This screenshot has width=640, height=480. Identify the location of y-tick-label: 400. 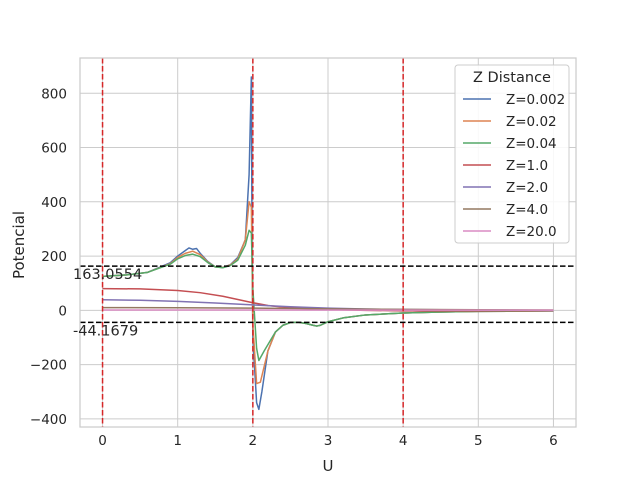
(54, 203).